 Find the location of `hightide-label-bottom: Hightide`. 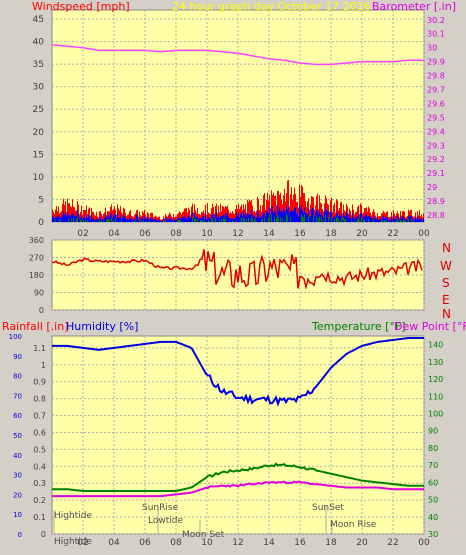

hightide-label-bottom: Hightide is located at coordinates (73, 542).